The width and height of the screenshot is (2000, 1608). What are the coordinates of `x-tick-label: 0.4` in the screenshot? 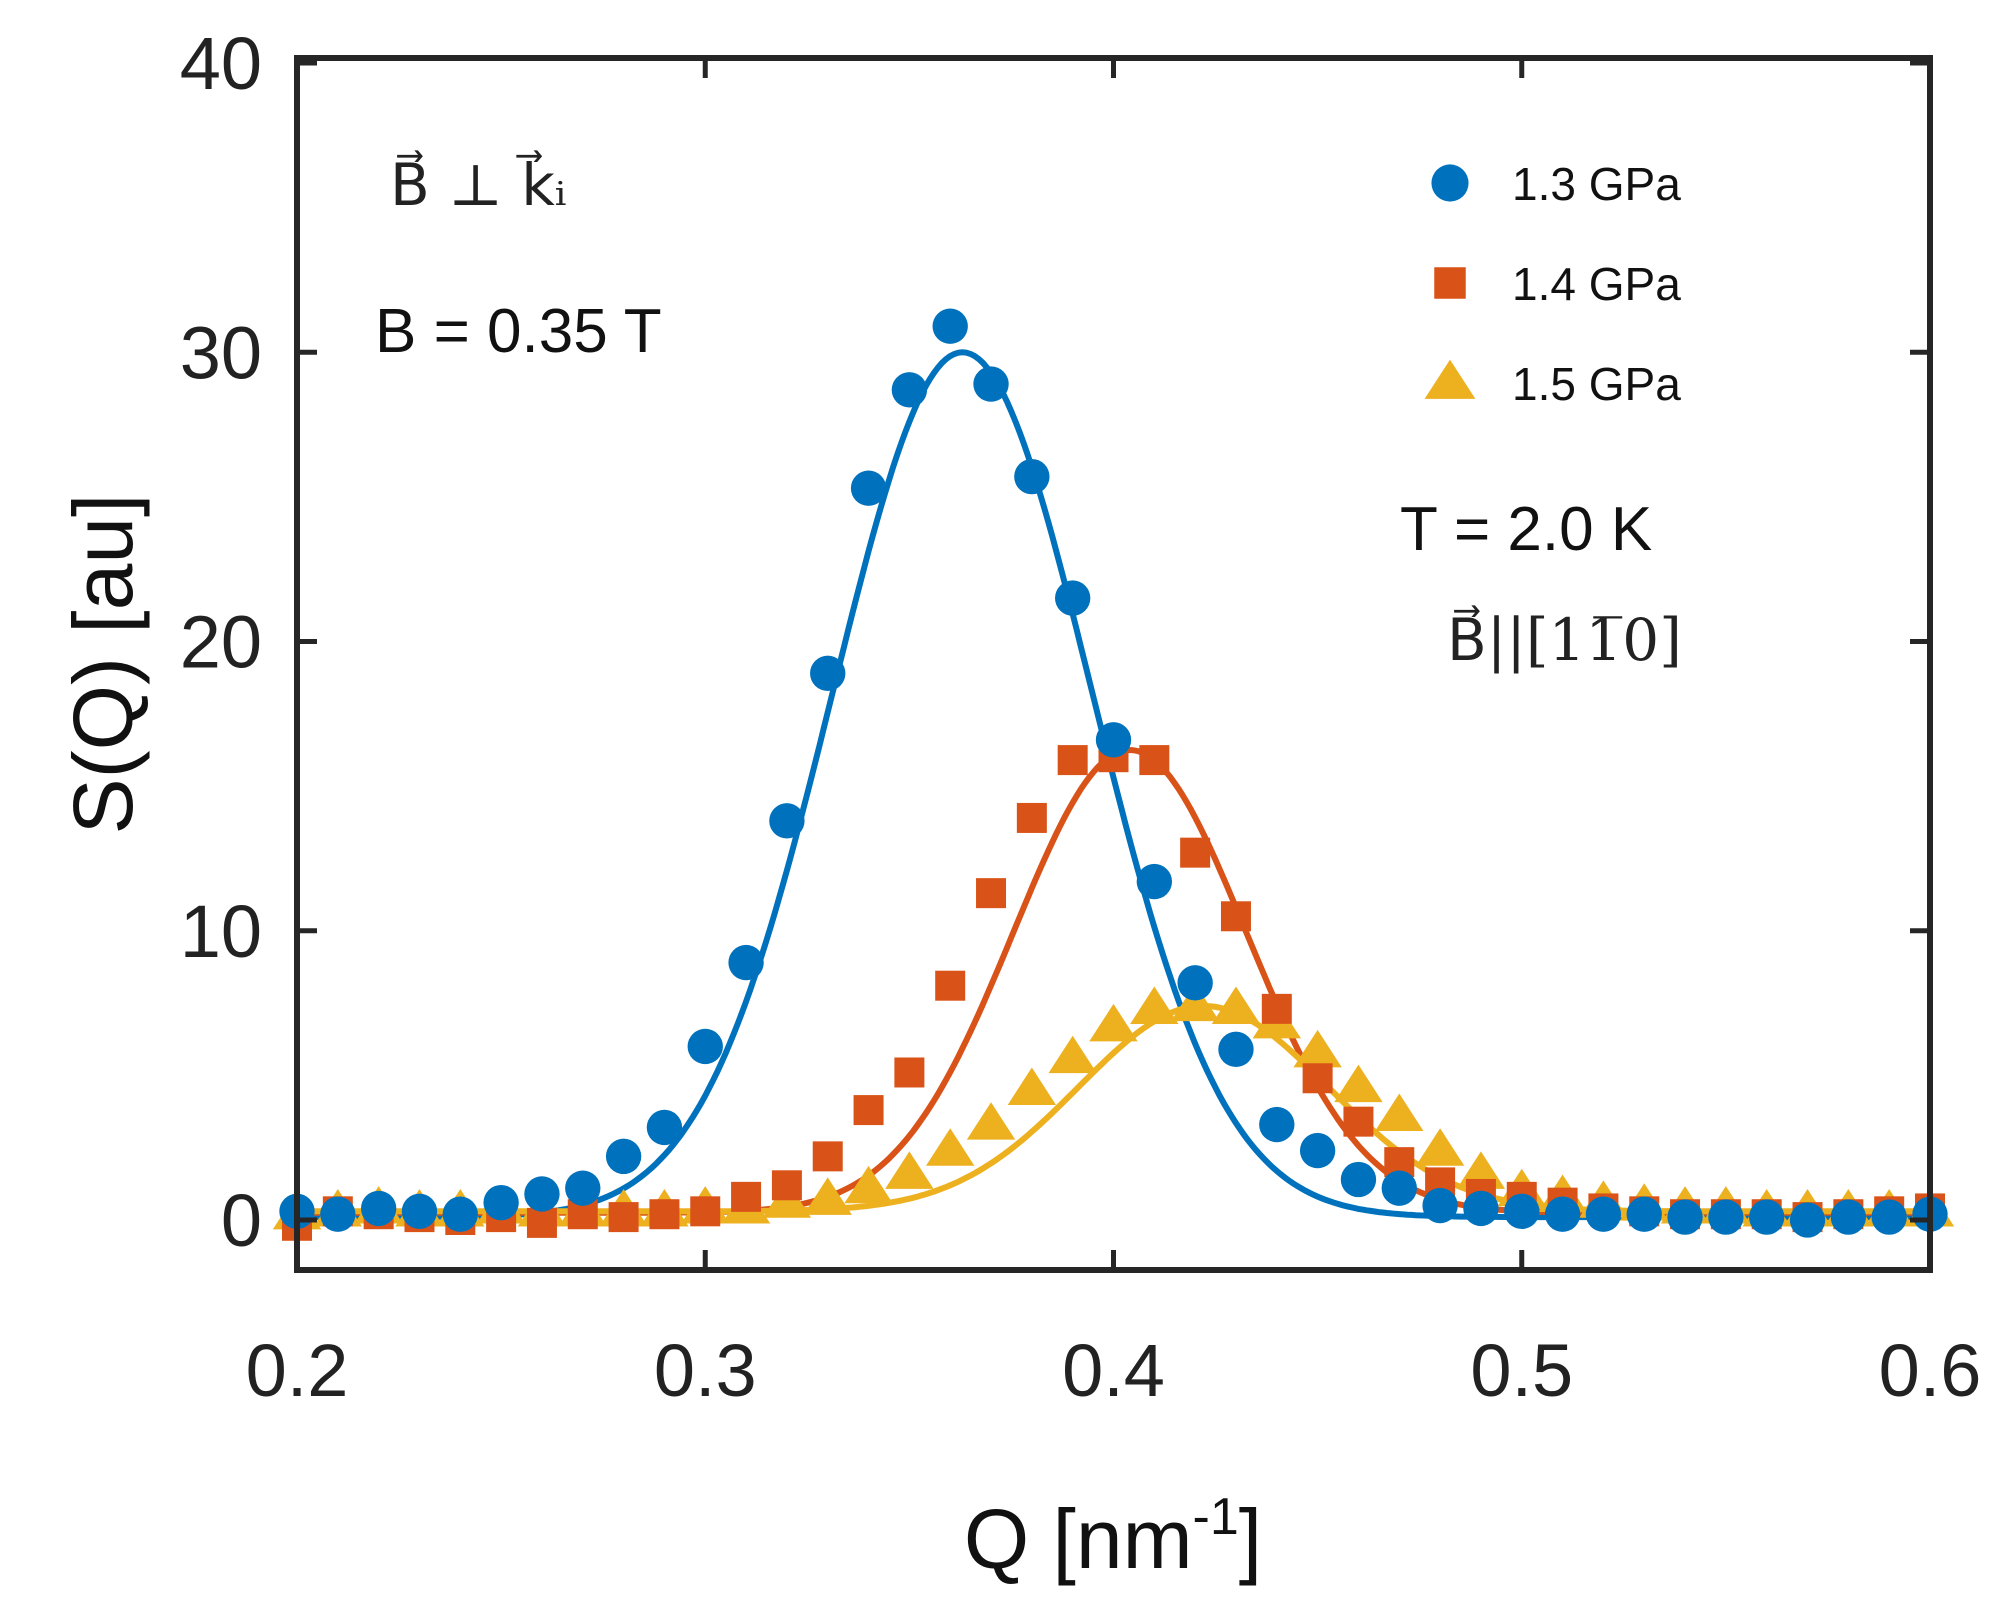 It's located at (1113, 1370).